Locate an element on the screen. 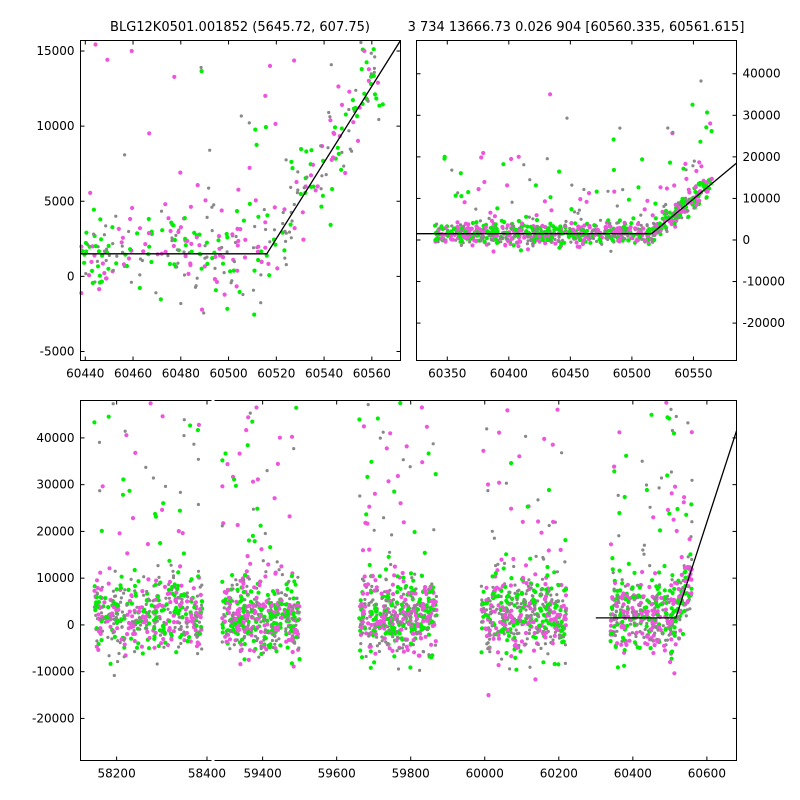 Image resolution: width=800 pixels, height=800 pixels. x-tick-label: 59800 is located at coordinates (411, 774).